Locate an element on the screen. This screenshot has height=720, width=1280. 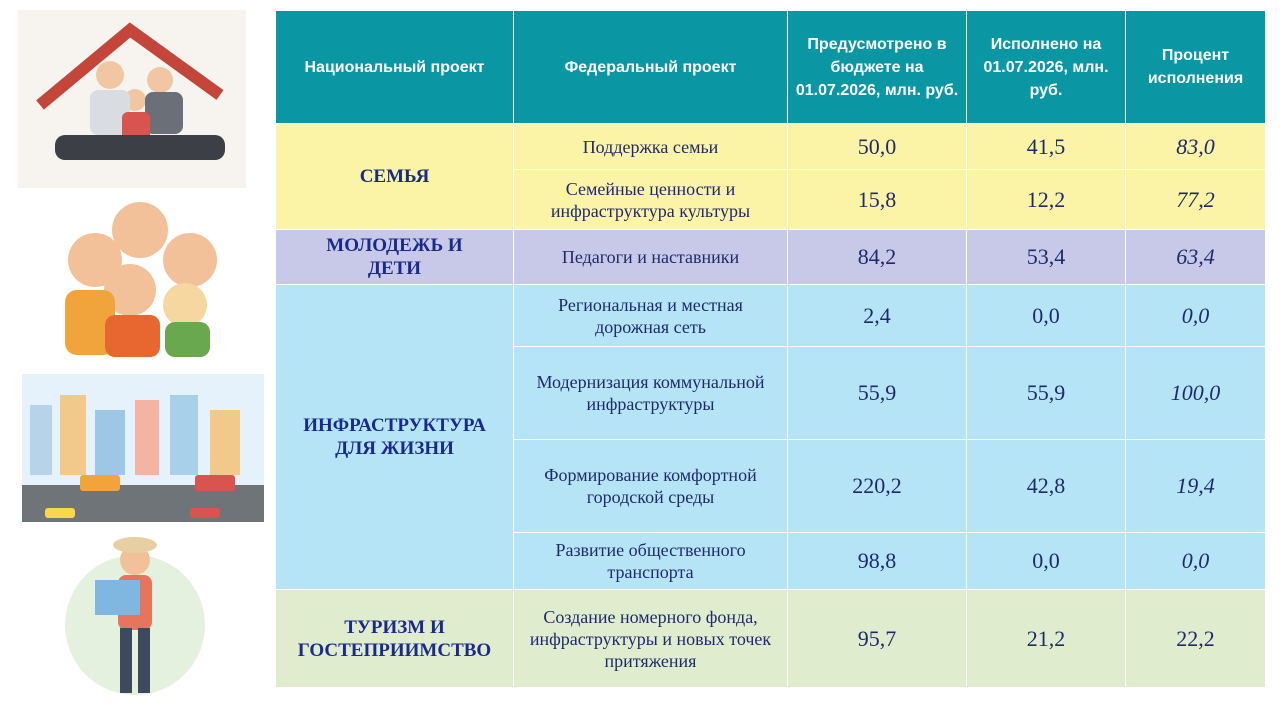
federal-project: Педагоги и наставники is located at coordinates (650, 257).